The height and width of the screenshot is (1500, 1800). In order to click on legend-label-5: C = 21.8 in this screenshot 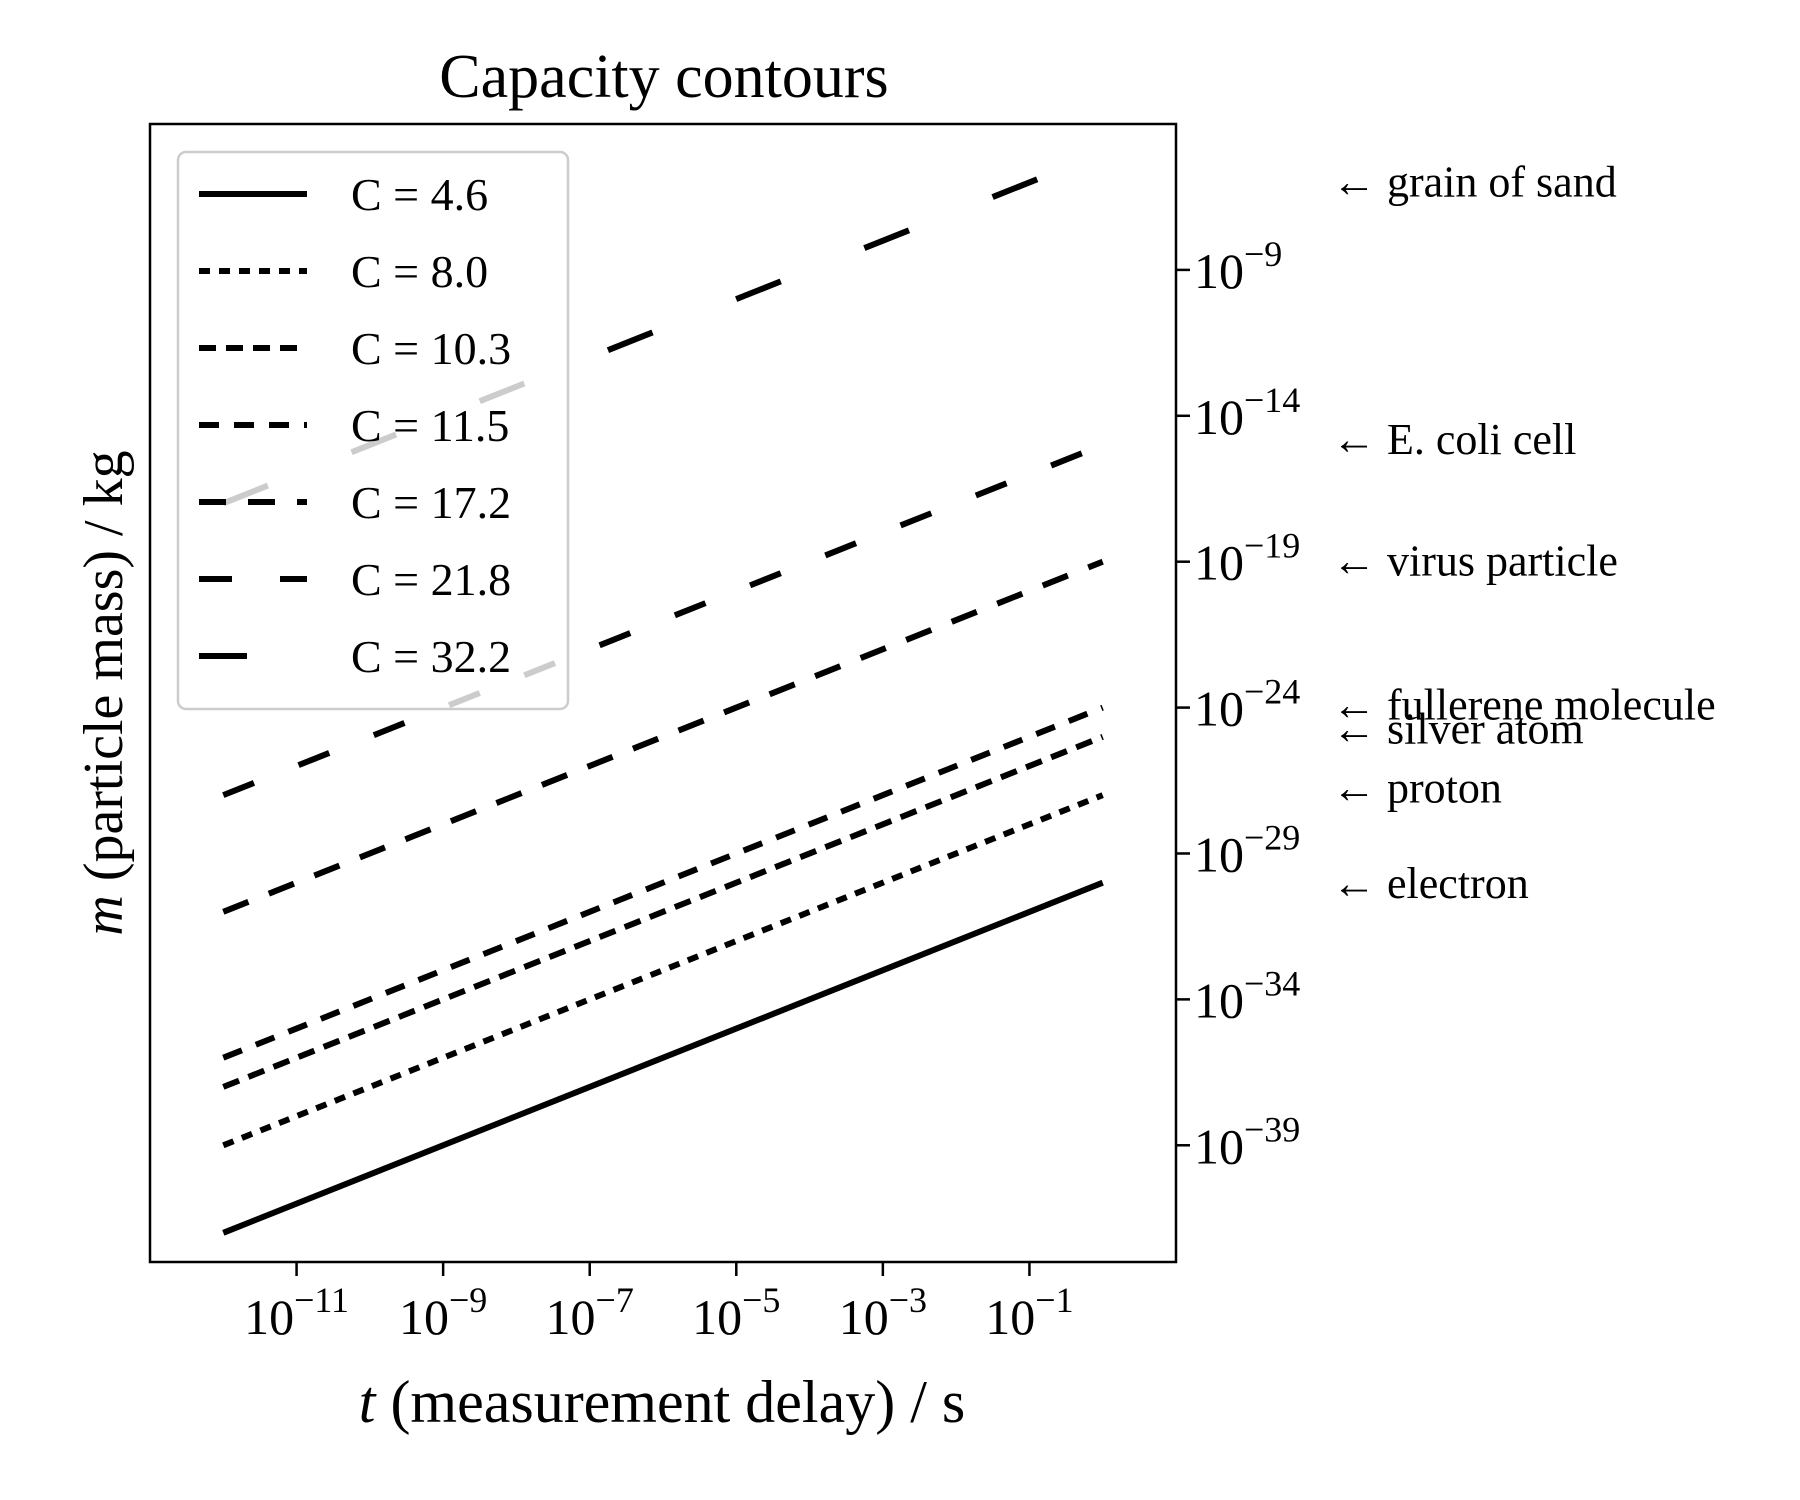, I will do `click(431, 579)`.